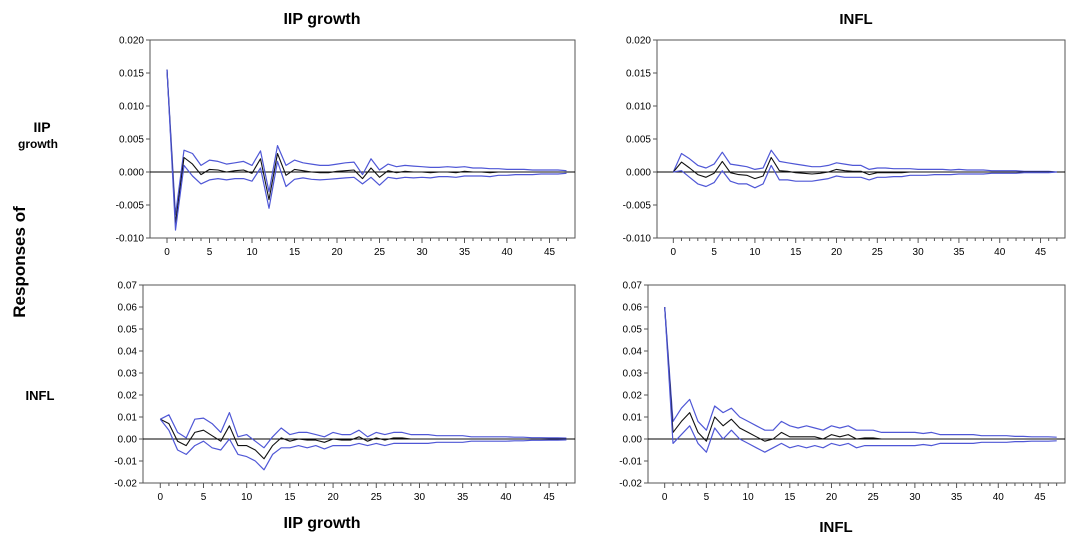  What do you see at coordinates (41, 127) in the screenshot?
I see `row-label-iip-line1: IIP` at bounding box center [41, 127].